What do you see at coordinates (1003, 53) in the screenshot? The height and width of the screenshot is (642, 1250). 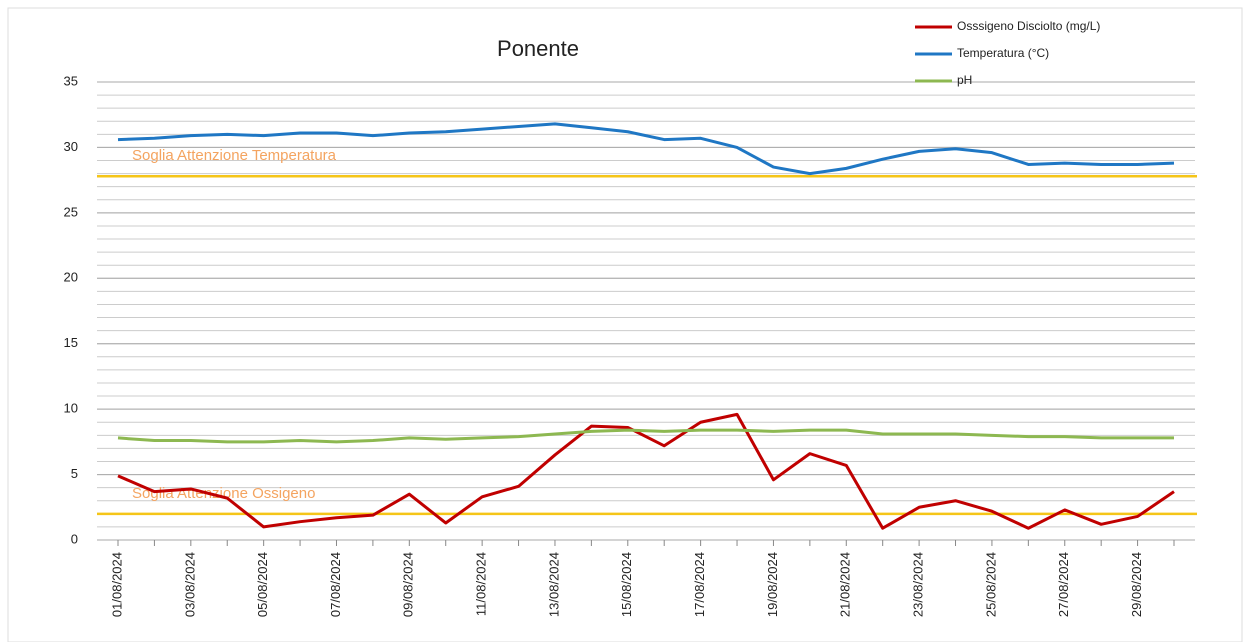 I see `legend-label: Temperatura (°C)` at bounding box center [1003, 53].